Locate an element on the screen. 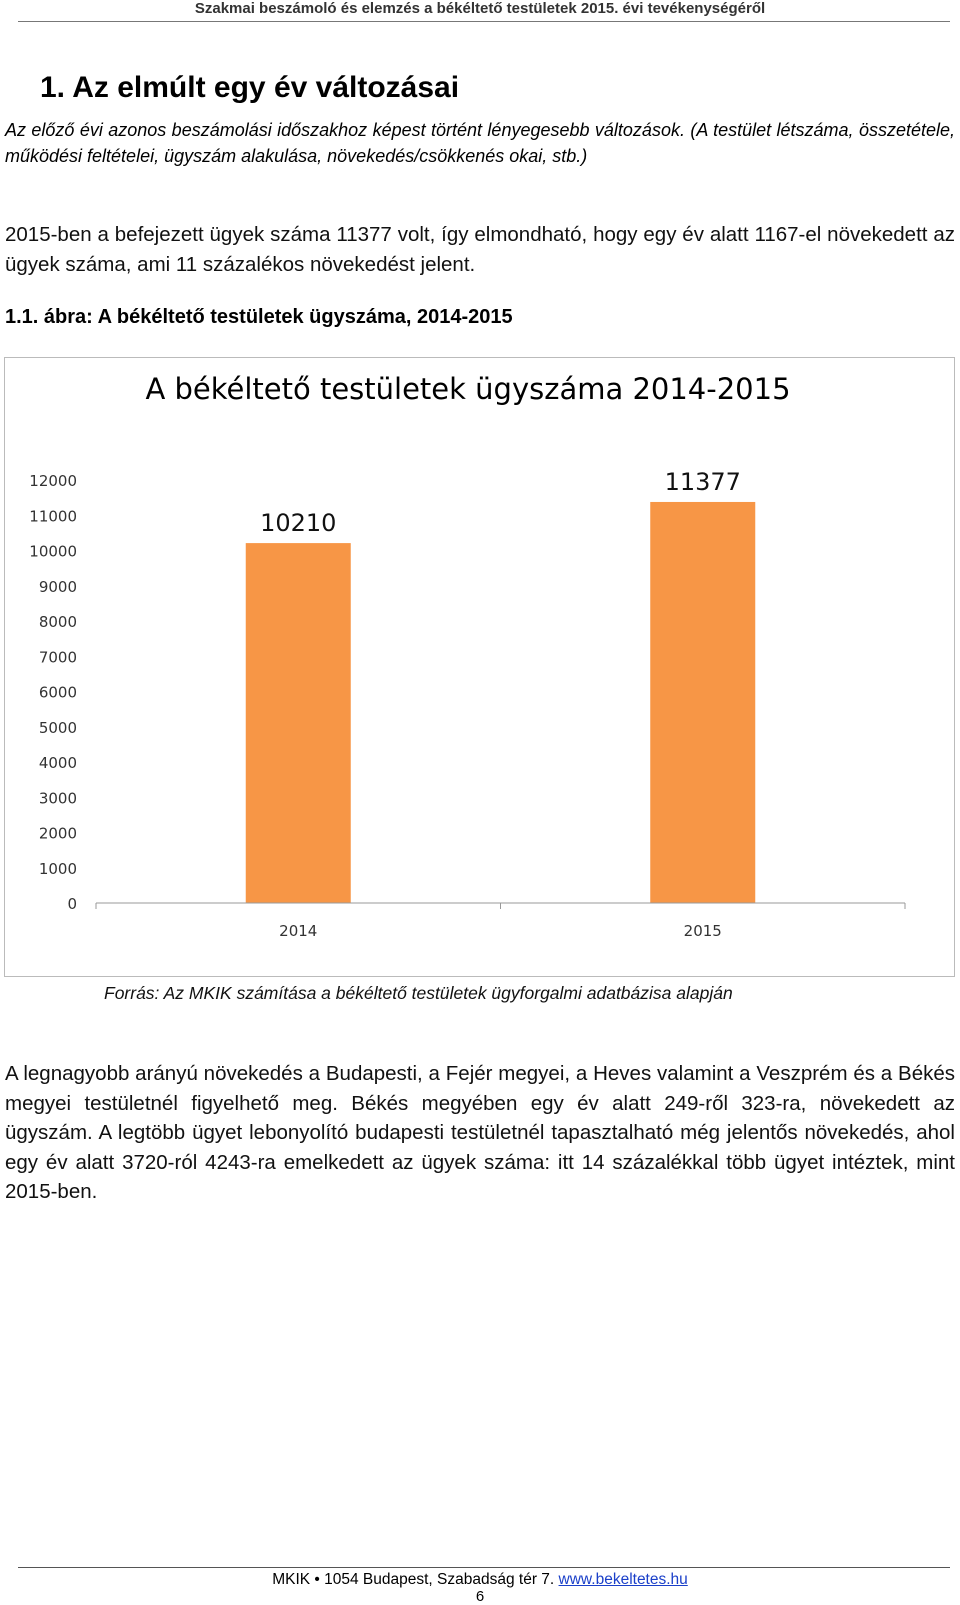 The width and height of the screenshot is (960, 1605). bar-series: 10210 11377 is located at coordinates (500, 685).